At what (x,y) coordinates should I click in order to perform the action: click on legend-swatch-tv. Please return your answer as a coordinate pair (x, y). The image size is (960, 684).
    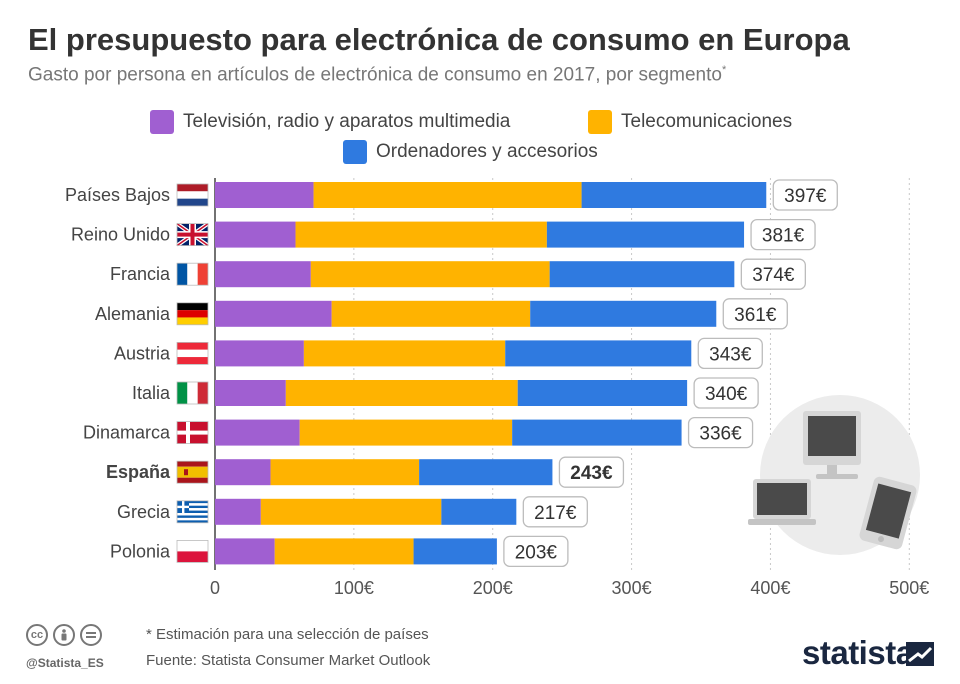
    Looking at the image, I should click on (162, 122).